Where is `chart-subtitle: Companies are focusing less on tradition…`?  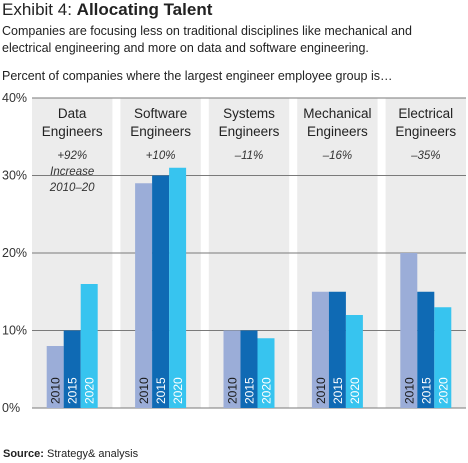
chart-subtitle: Companies are focusing less on tradition… is located at coordinates (207, 39).